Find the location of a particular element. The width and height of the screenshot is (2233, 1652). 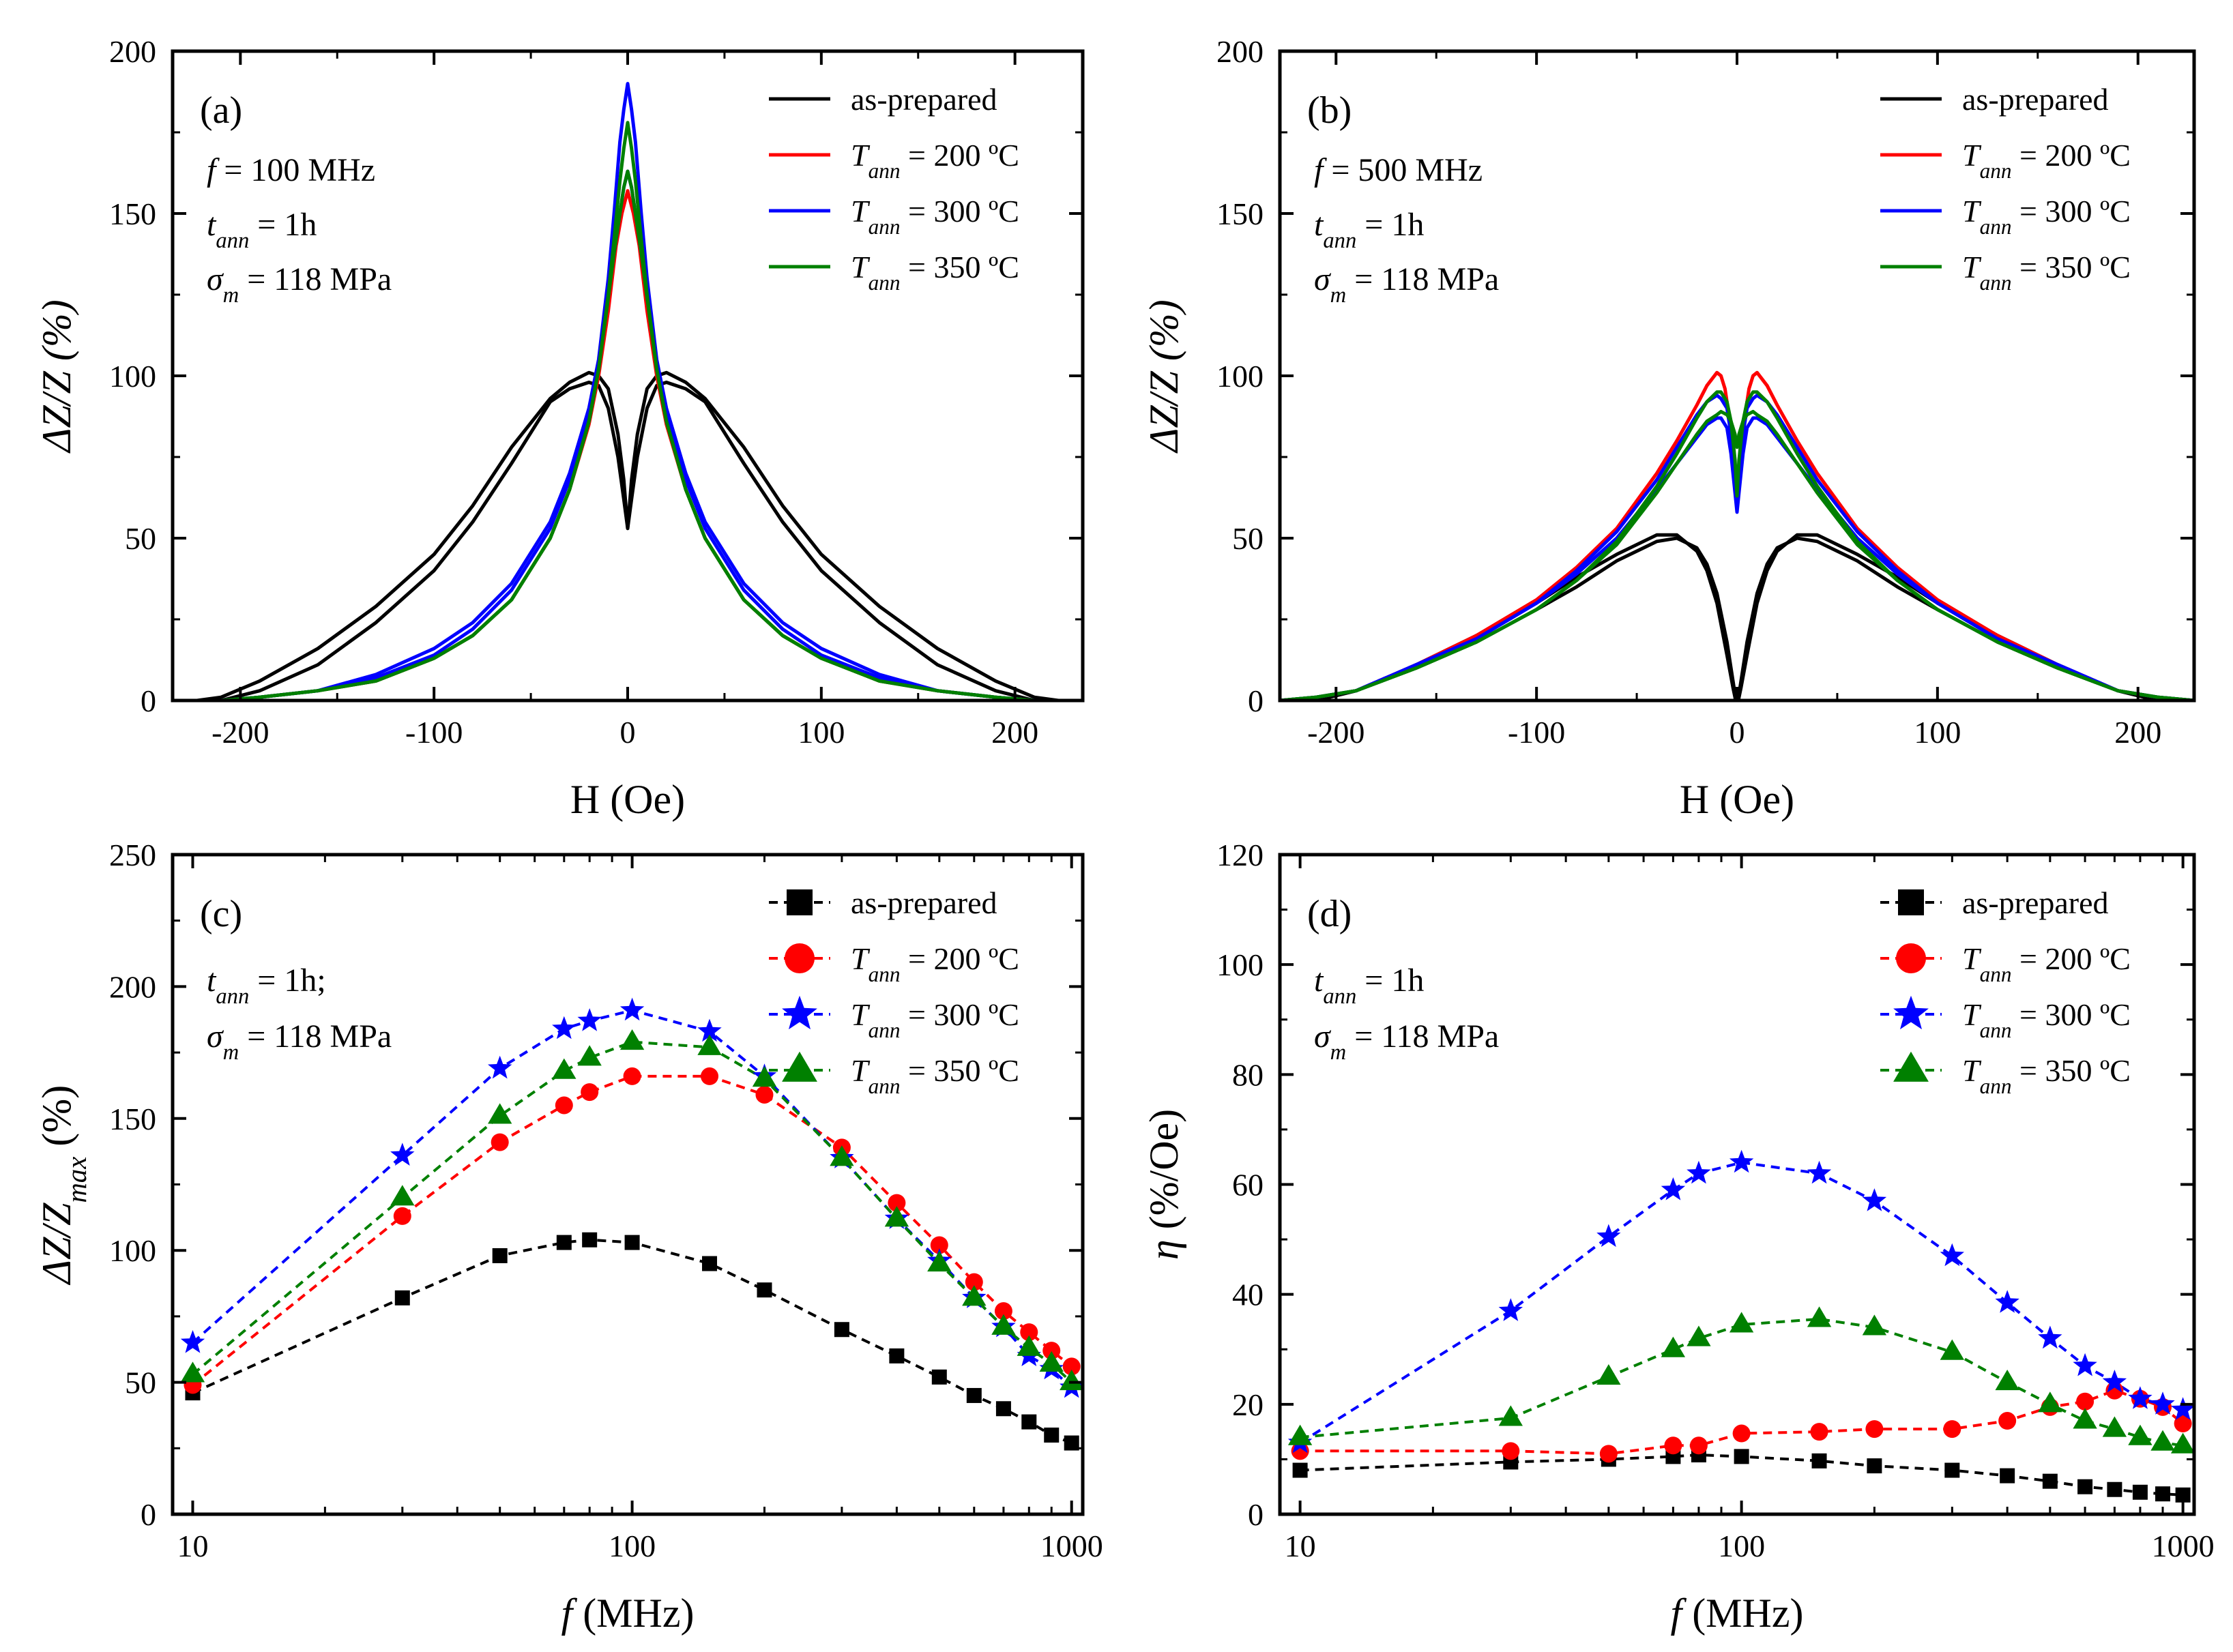

series-line-as_prepared is located at coordinates (1741, 1475).